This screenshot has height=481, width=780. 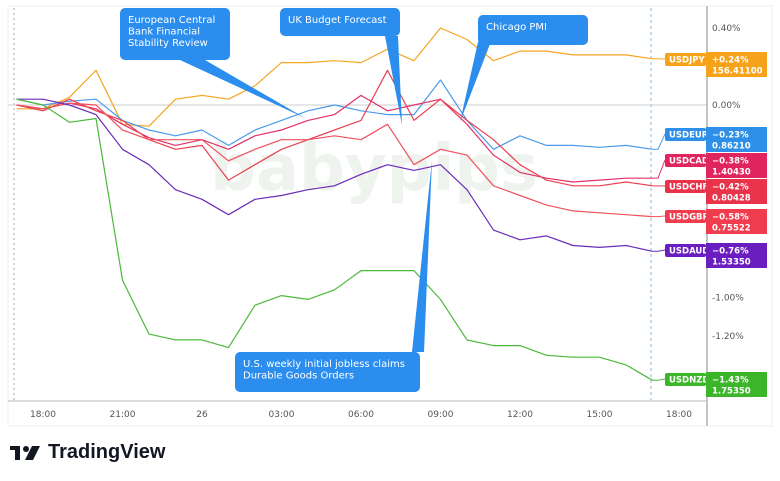 What do you see at coordinates (516, 27) in the screenshot?
I see `annotation-text: Chicago PMI` at bounding box center [516, 27].